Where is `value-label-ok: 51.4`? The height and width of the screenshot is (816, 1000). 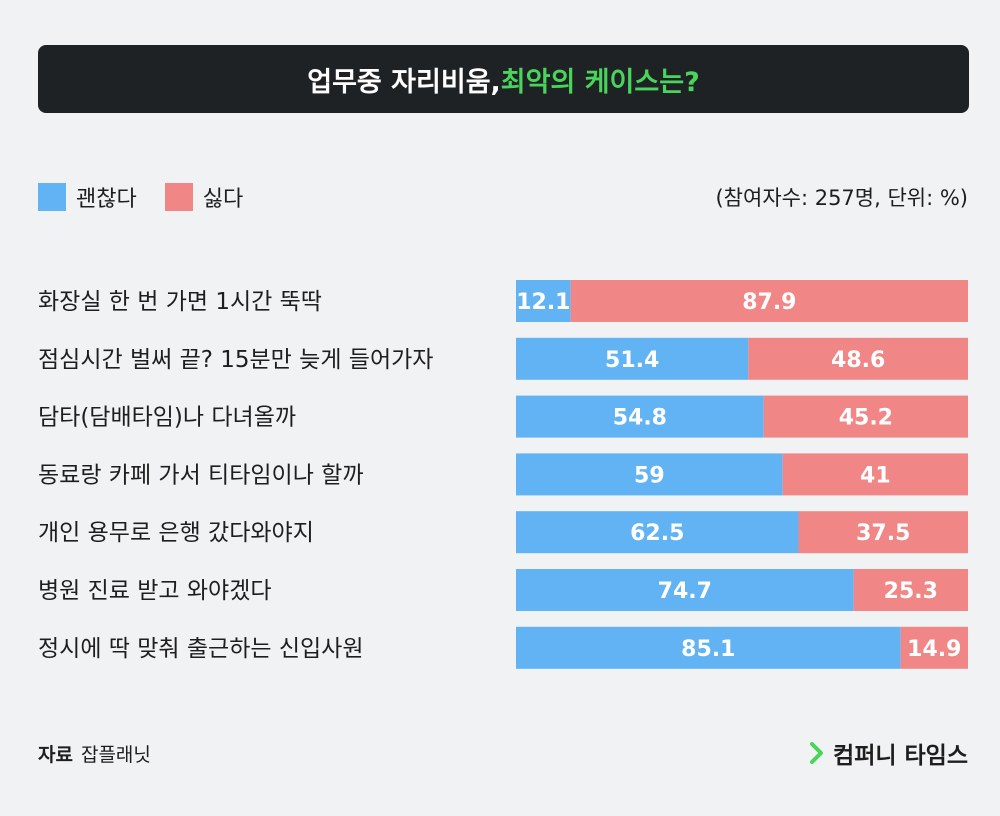 value-label-ok: 51.4 is located at coordinates (632, 360).